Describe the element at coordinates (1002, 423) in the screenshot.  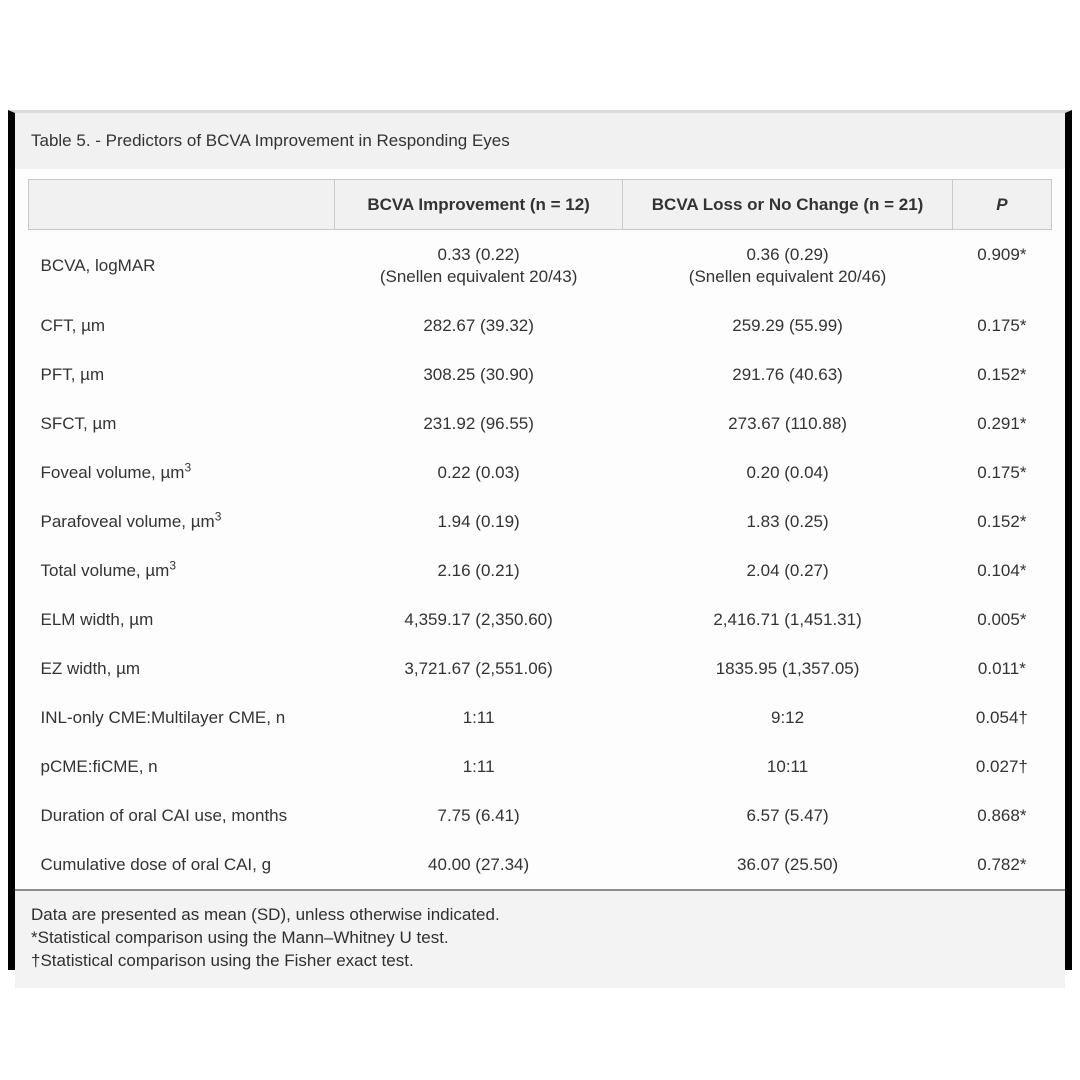
I see `p-value: 0.291*` at that location.